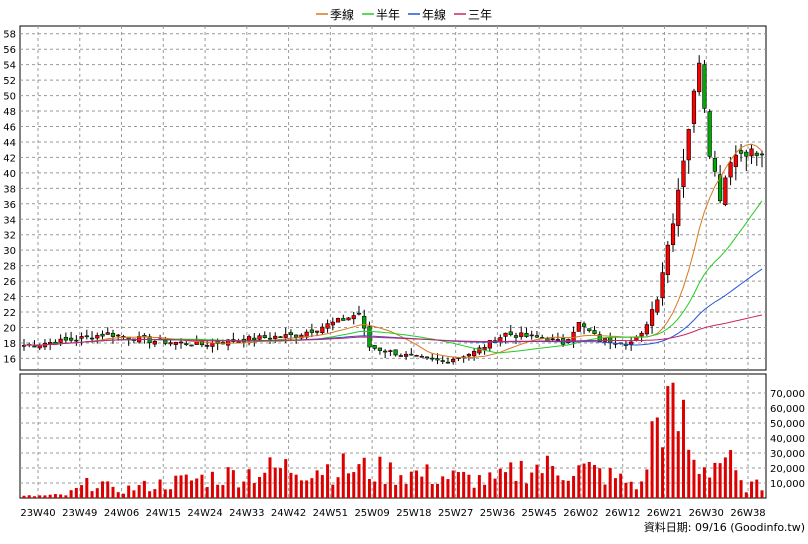 Image resolution: width=808 pixels, height=544 pixels. Describe the element at coordinates (9, 313) in the screenshot. I see `price-tick-label: 22` at that location.